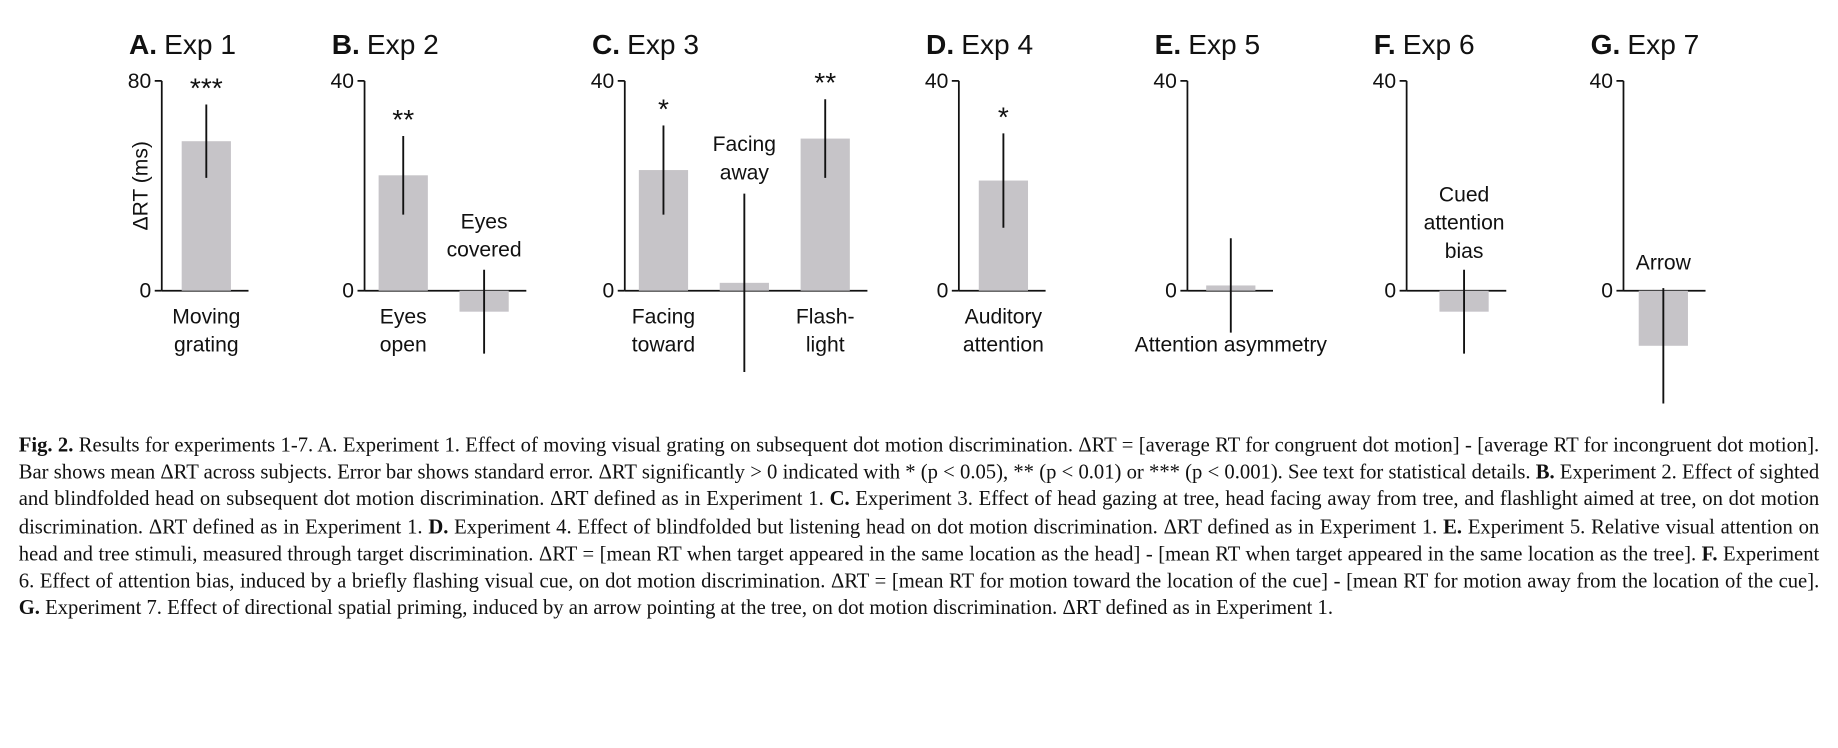 The width and height of the screenshot is (1838, 748). Describe the element at coordinates (346, 44) in the screenshot. I see `panel-letter: B.` at that location.